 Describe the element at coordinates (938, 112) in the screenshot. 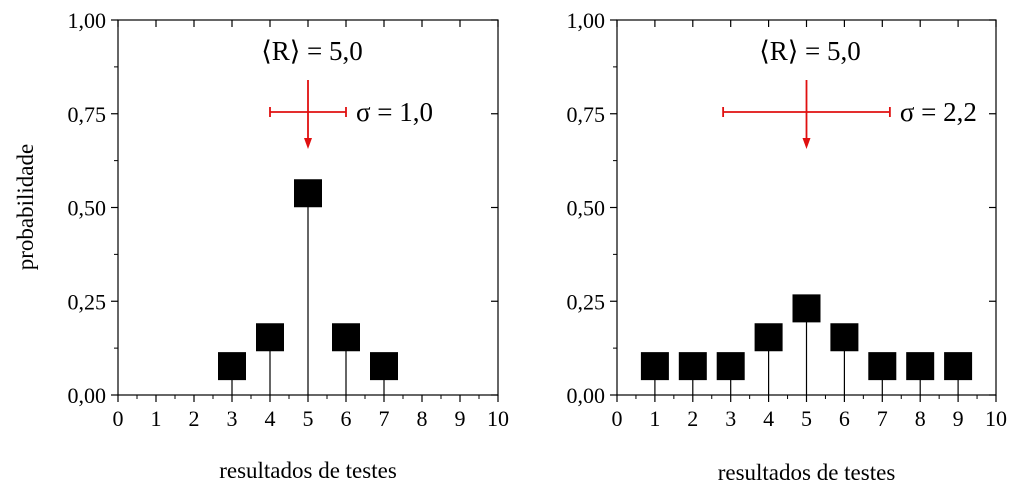

I see `sigma-label: σ = 2,2` at that location.